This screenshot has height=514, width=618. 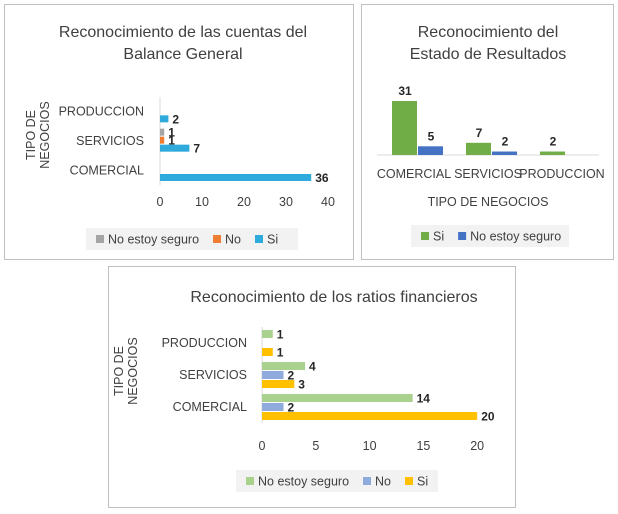 I want to click on data-label-no-estoy-seguro-servicios: 2, so click(x=505, y=142).